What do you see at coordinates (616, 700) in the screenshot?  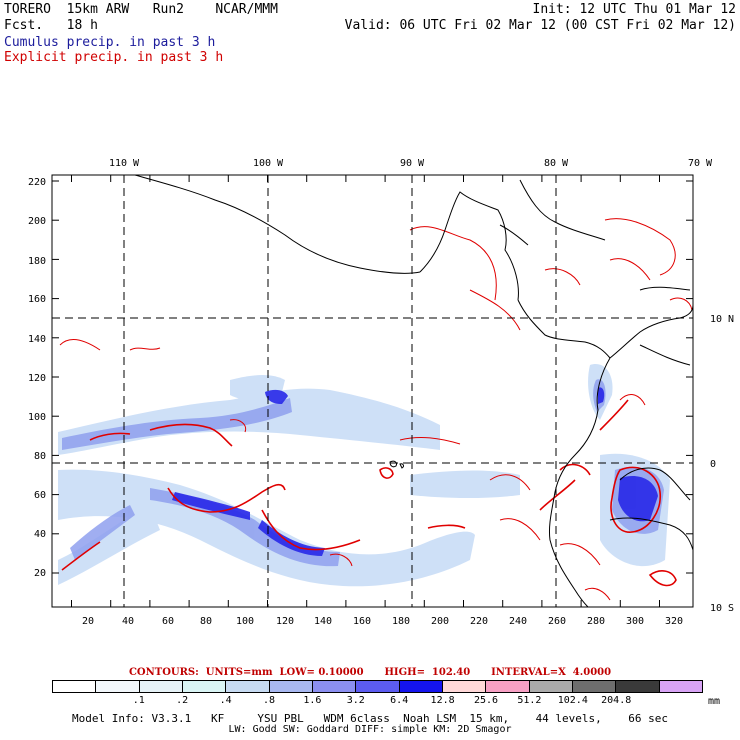 I see `legend-label: 204.8` at bounding box center [616, 700].